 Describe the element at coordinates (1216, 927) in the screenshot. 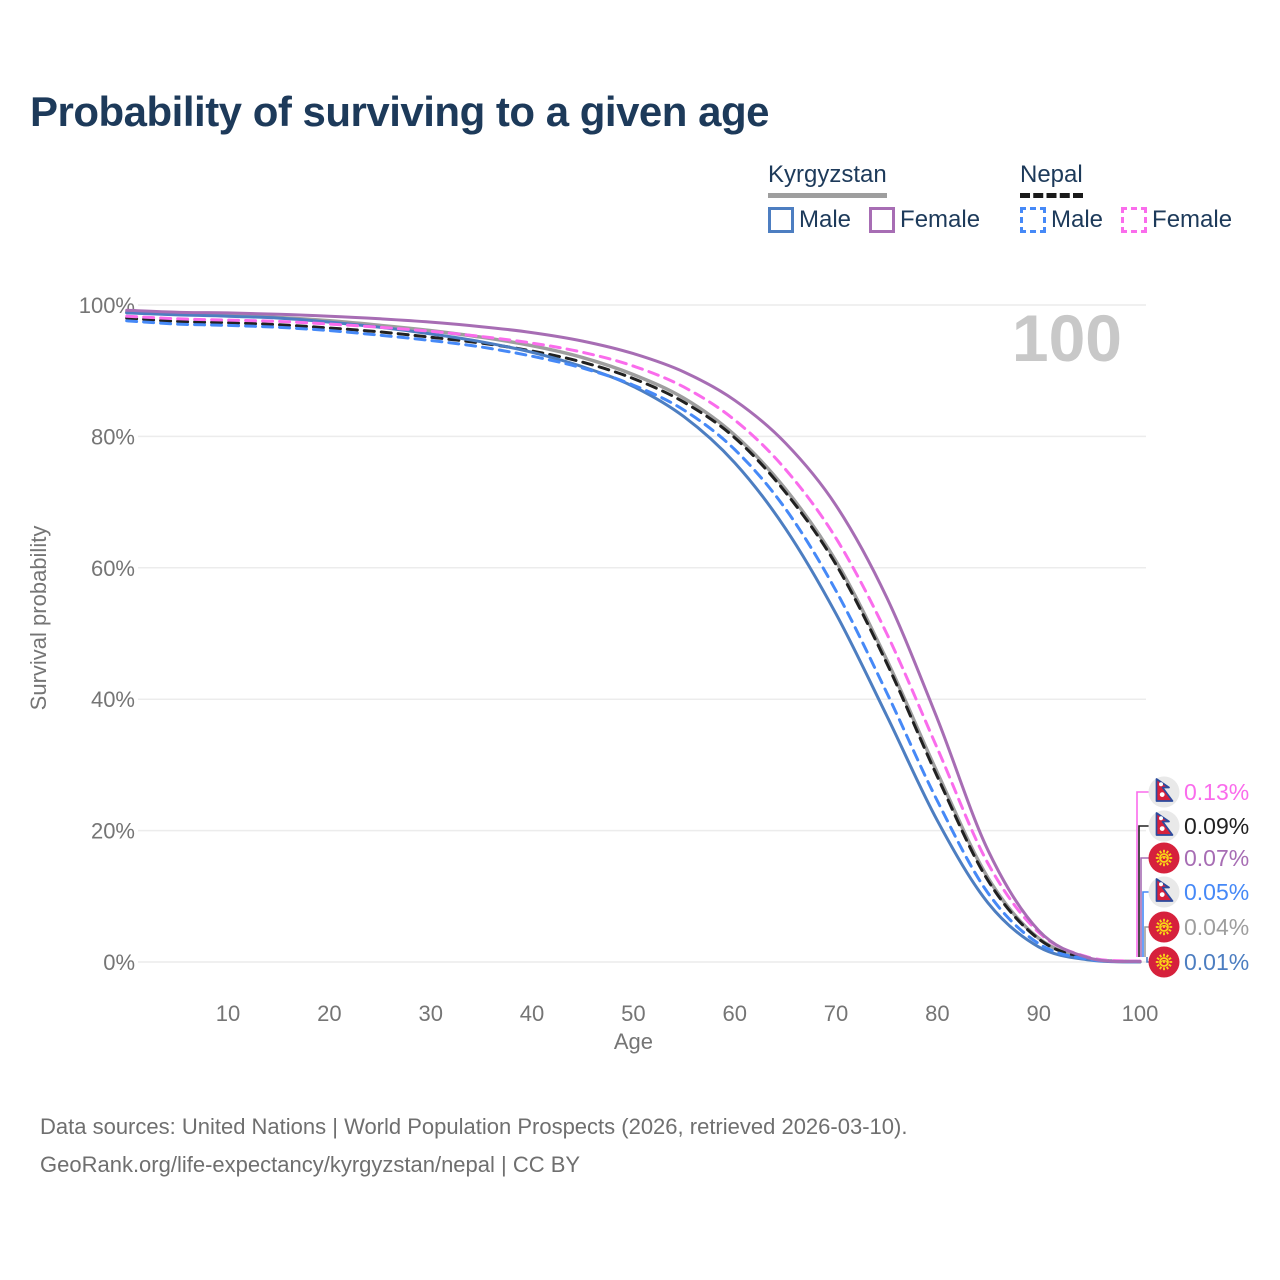

I see `end-label-kyrgyzstan-all: 0.04%` at that location.